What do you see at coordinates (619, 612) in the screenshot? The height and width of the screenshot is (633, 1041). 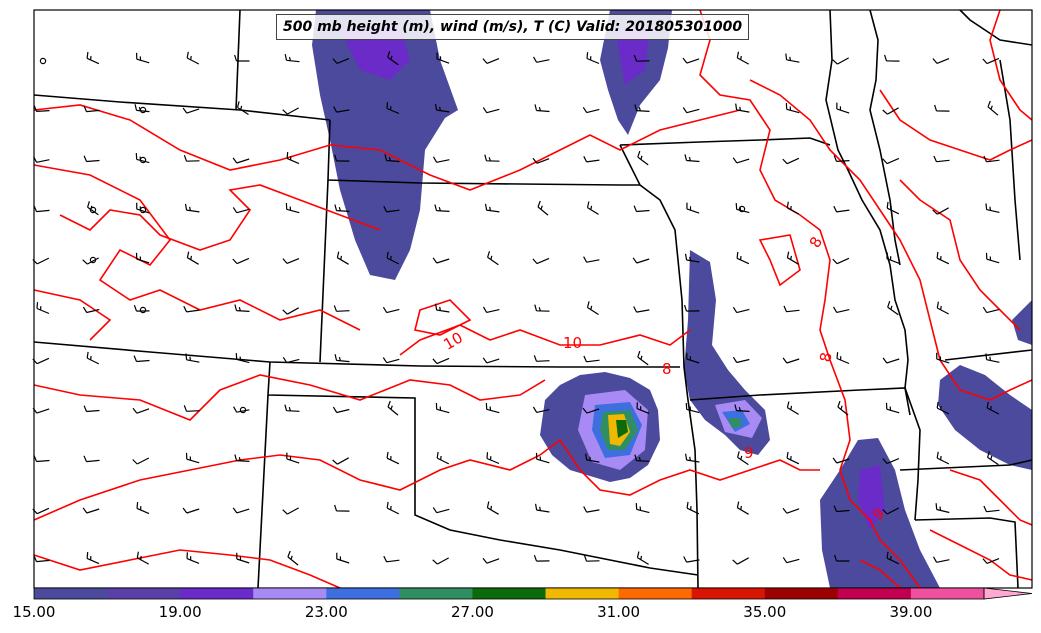 I see `colorbar-tick-label: 31.00` at bounding box center [619, 612].